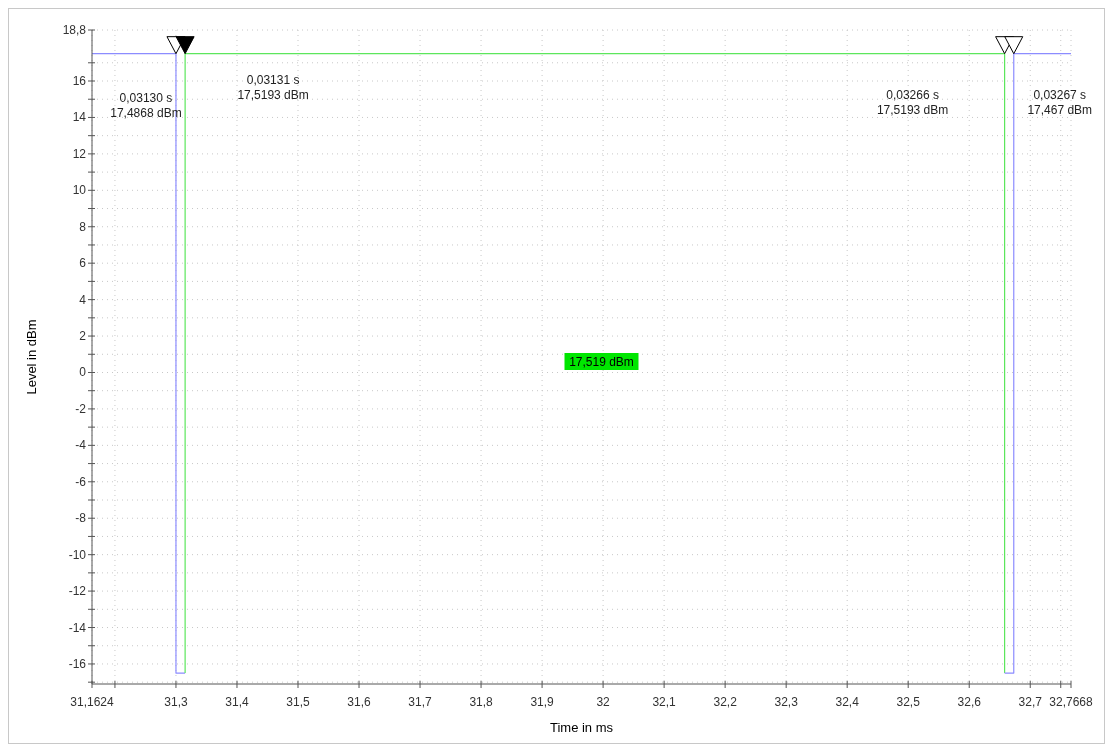 The width and height of the screenshot is (1113, 752). What do you see at coordinates (81, 408) in the screenshot?
I see `y-tick-label: -2` at bounding box center [81, 408].